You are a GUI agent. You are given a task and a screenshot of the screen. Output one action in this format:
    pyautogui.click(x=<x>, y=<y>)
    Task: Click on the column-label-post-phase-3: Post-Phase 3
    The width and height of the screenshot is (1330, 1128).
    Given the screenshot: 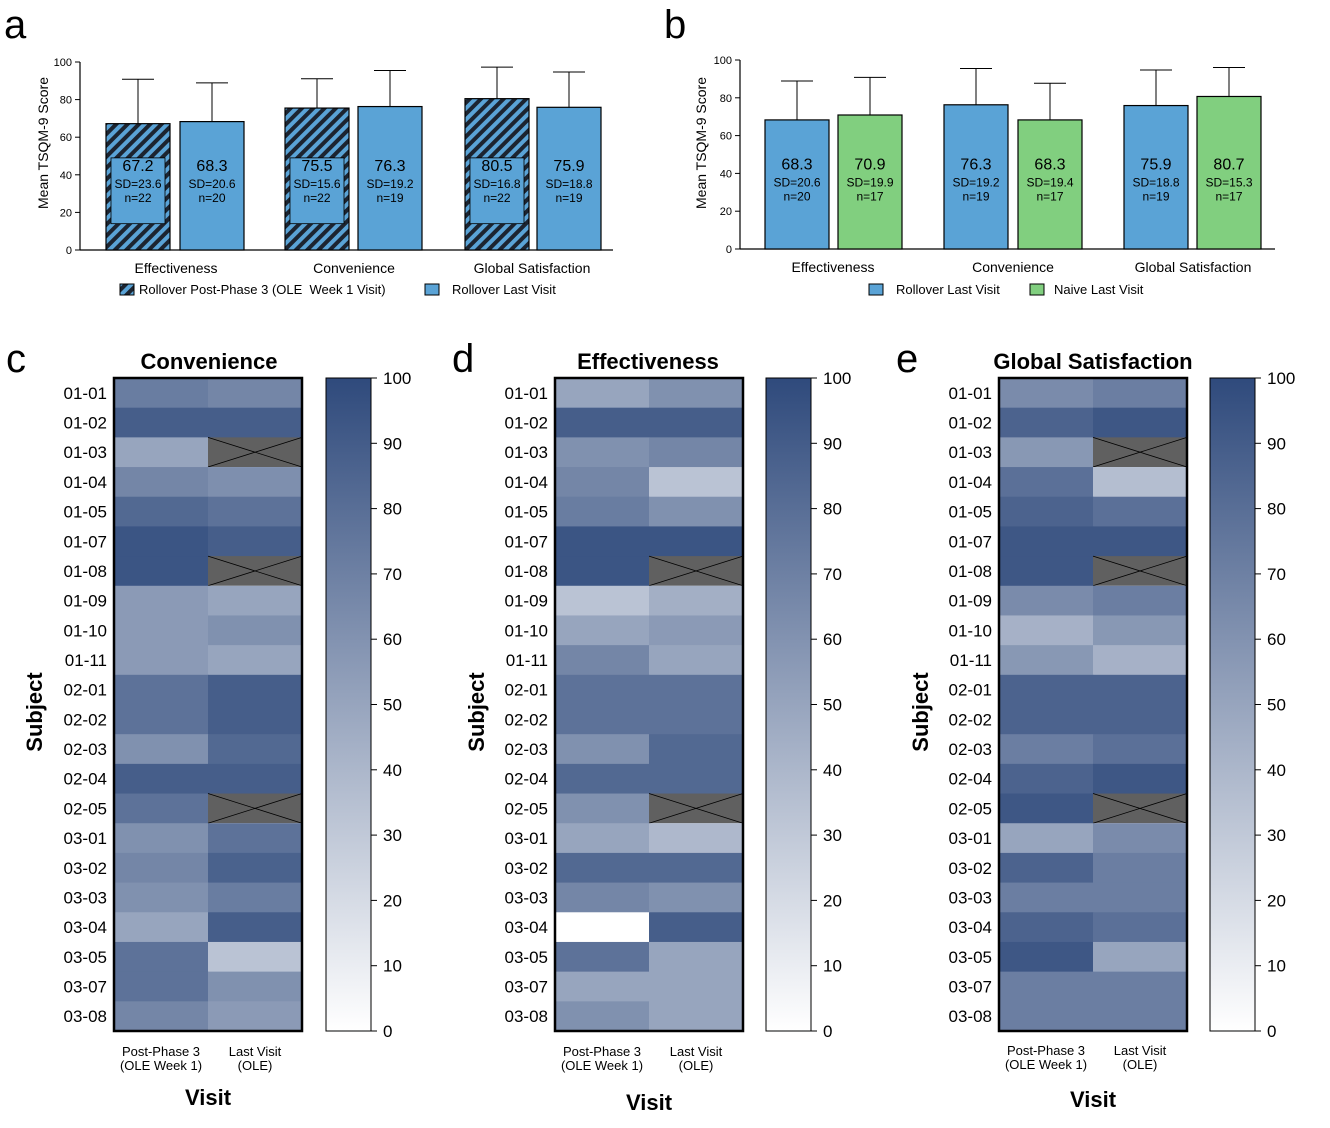 What is the action you would take?
    pyautogui.click(x=161, y=1051)
    